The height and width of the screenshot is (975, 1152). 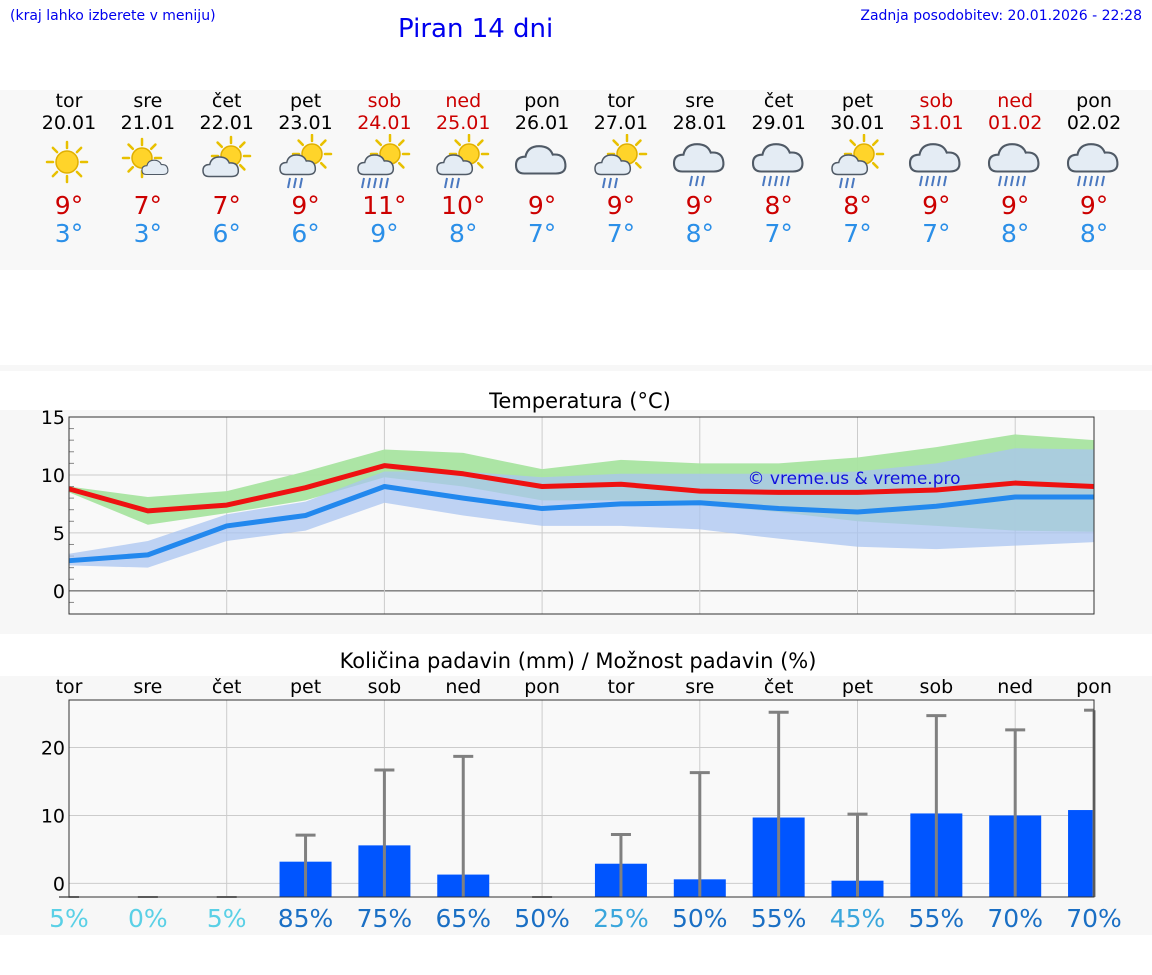 What do you see at coordinates (857, 123) in the screenshot?
I see `day-date: 30.01` at bounding box center [857, 123].